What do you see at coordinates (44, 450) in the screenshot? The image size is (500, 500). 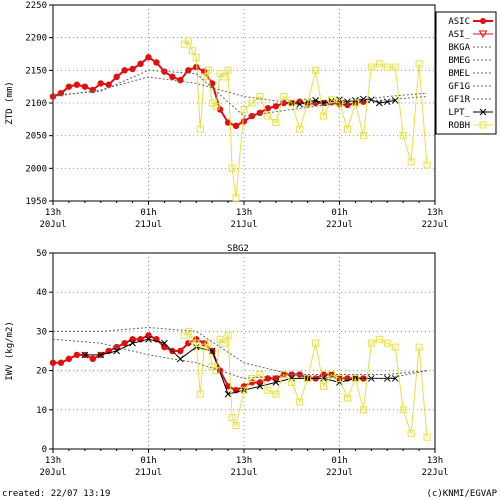 I see `iwv-y-tick-label: 0` at bounding box center [44, 450].